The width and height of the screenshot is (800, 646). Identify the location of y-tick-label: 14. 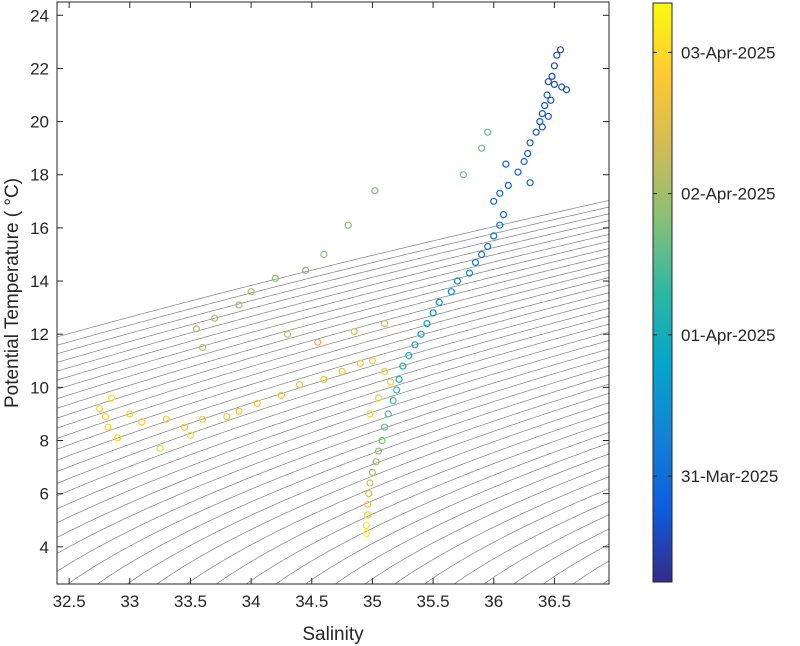
(39, 281).